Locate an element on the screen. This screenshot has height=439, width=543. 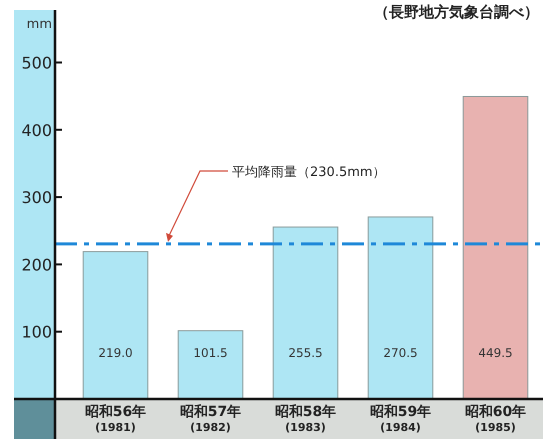
ref-line-label: 平均降雨量（230.5mm） is located at coordinates (309, 172).